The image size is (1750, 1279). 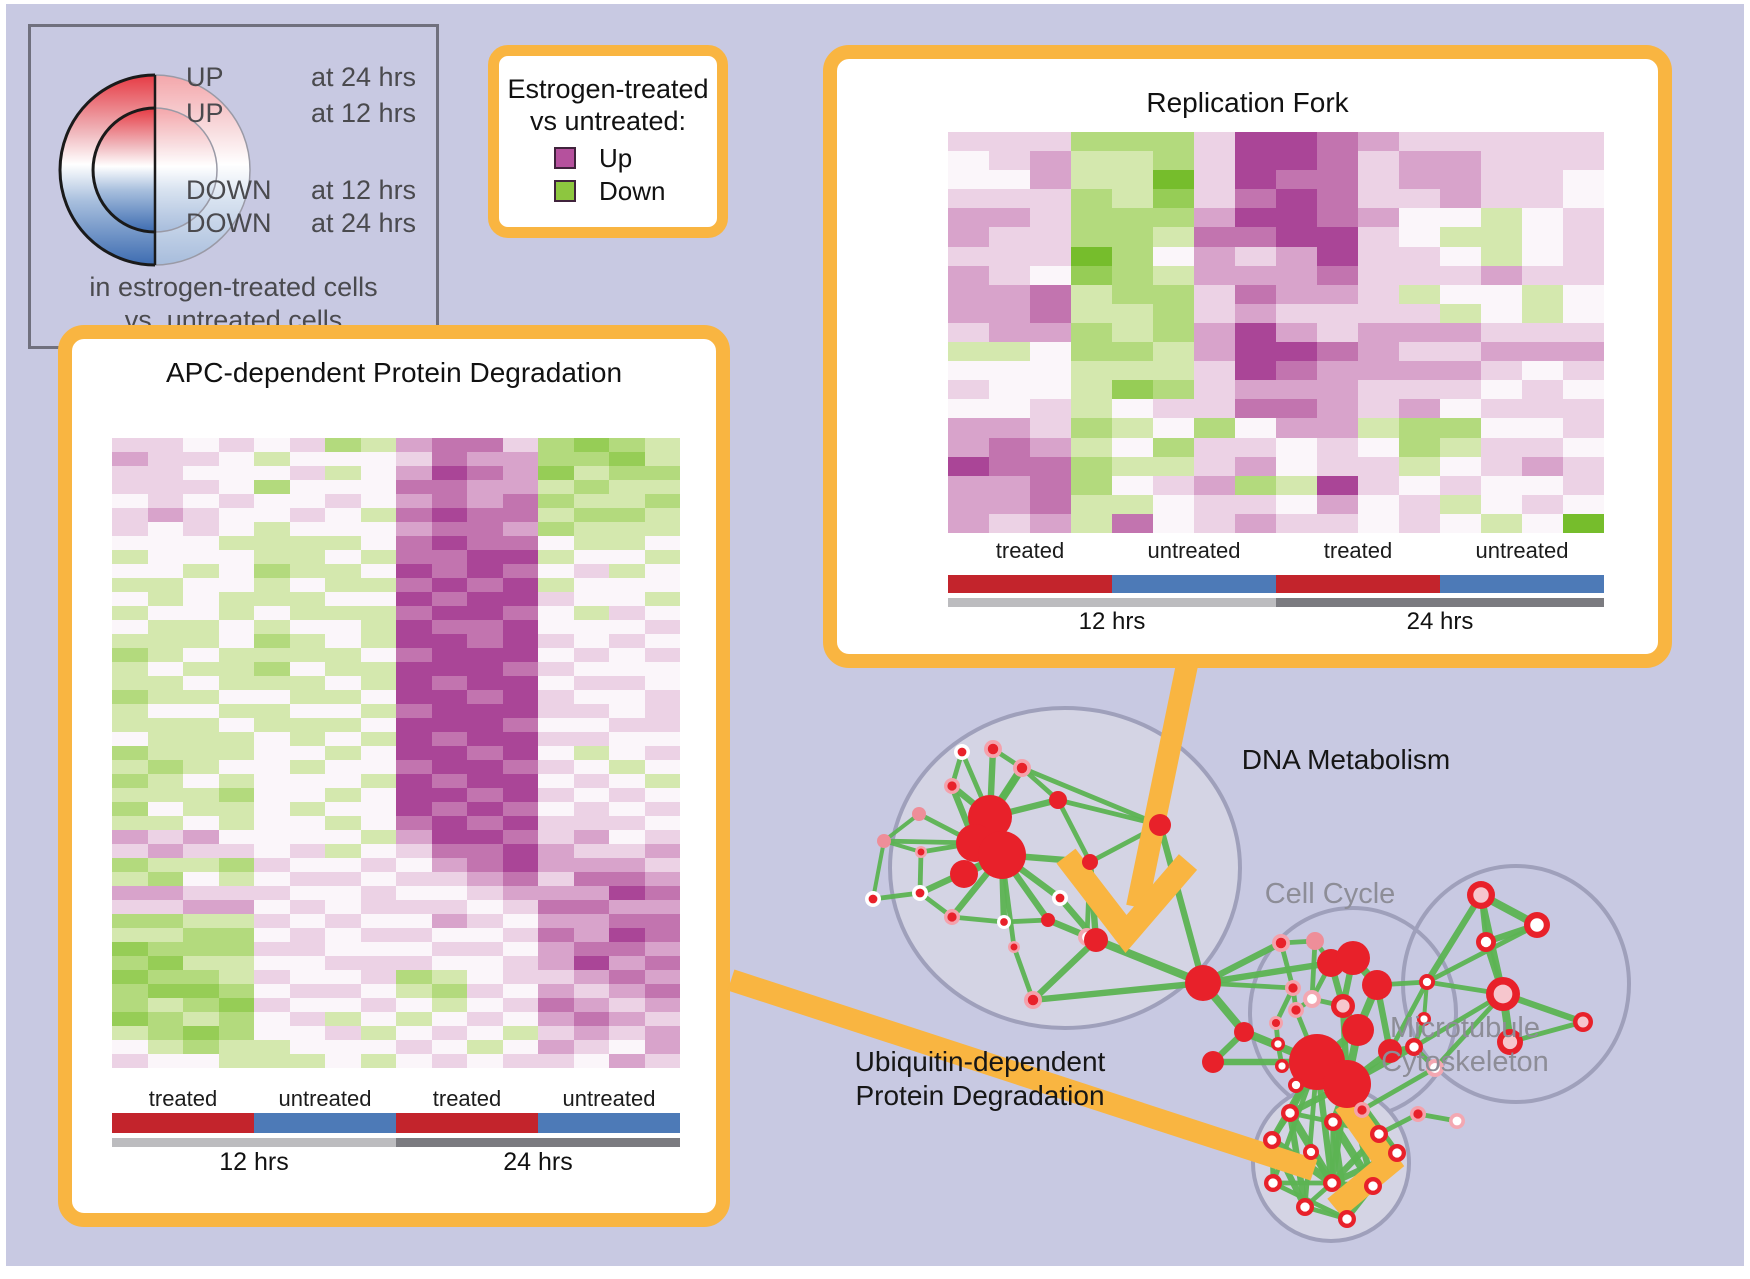 I want to click on repfork-group-label: treated, so click(x=1030, y=550).